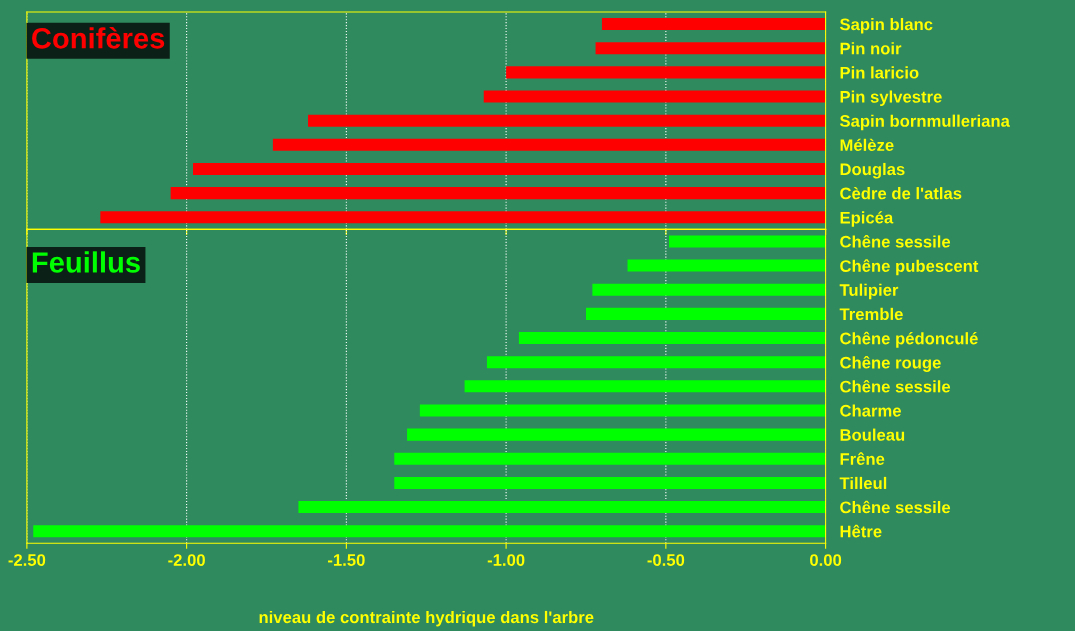 The width and height of the screenshot is (1075, 631). I want to click on y-tick-label: Chêne rouge, so click(890, 363).